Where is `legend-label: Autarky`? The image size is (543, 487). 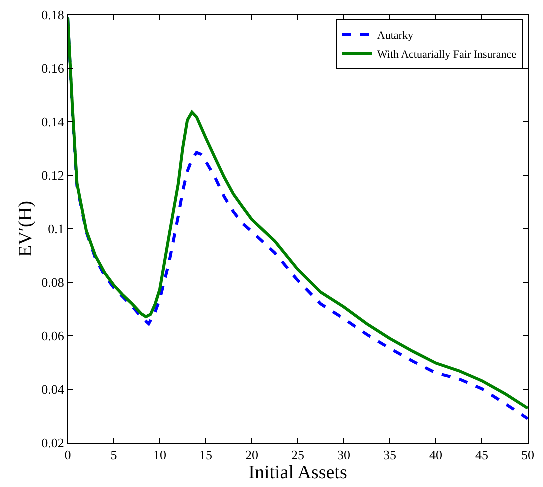
legend-label: Autarky is located at coordinates (395, 36).